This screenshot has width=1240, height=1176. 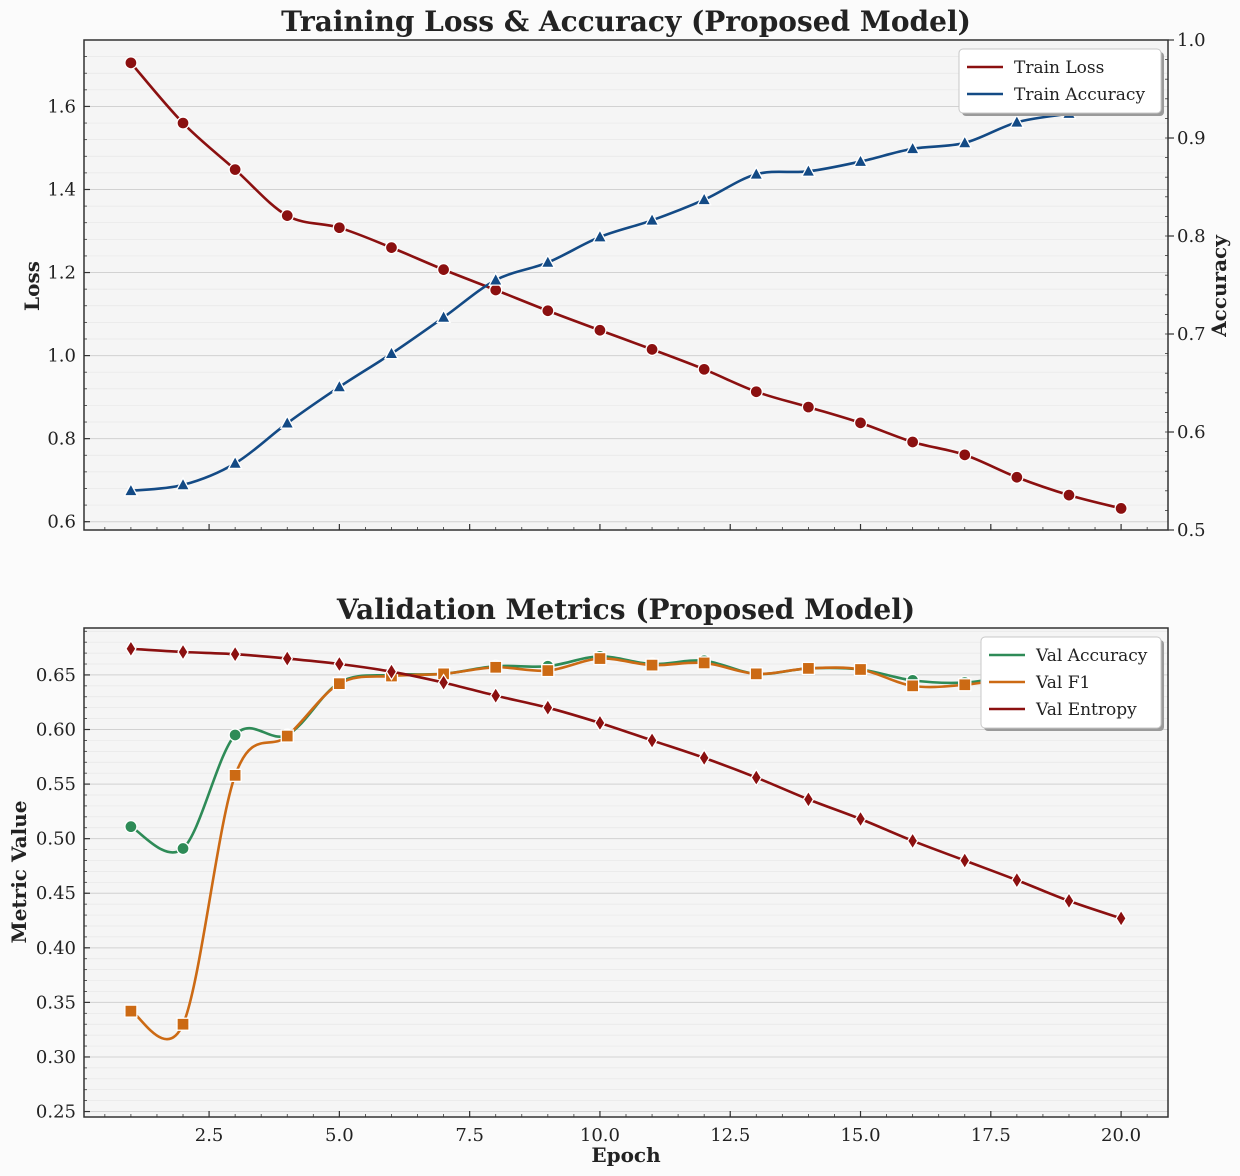 What do you see at coordinates (625, 609) in the screenshot?
I see `validation-chart-title: Validation Metrics (Proposed Model)` at bounding box center [625, 609].